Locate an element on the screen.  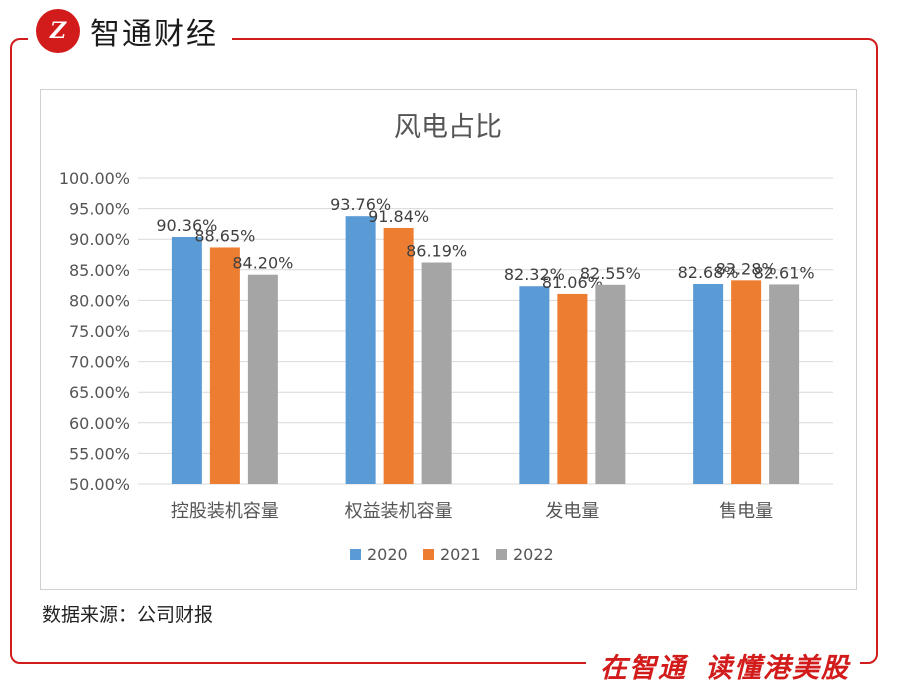
y-tick-label: 55.00% is located at coordinates (99, 453).